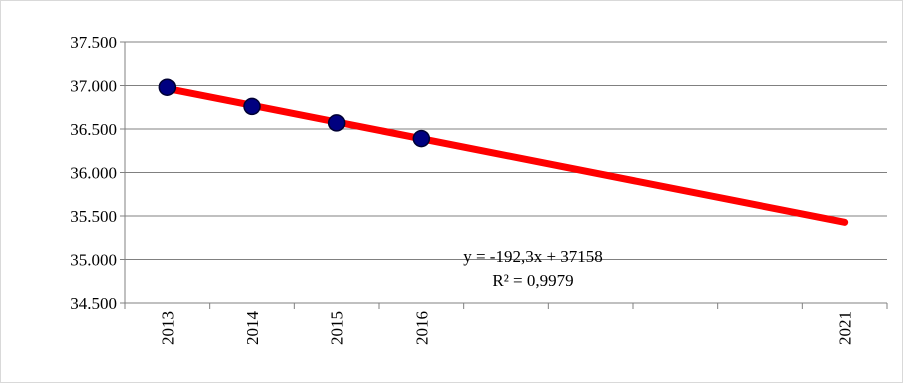 Image resolution: width=903 pixels, height=383 pixels. Describe the element at coordinates (93, 42) in the screenshot. I see `y-tick-label: 37.500` at that location.